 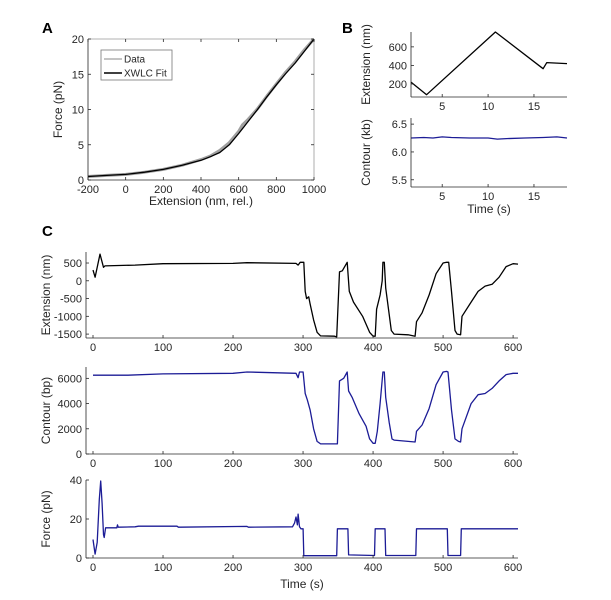 What do you see at coordinates (399, 181) in the screenshot?
I see `y-tick-label: 5.5` at bounding box center [399, 181].